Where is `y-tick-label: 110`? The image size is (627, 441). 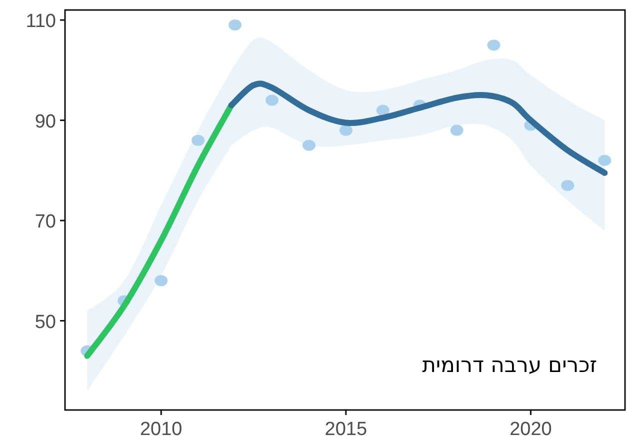
y-tick-label: 110 is located at coordinates (41, 21).